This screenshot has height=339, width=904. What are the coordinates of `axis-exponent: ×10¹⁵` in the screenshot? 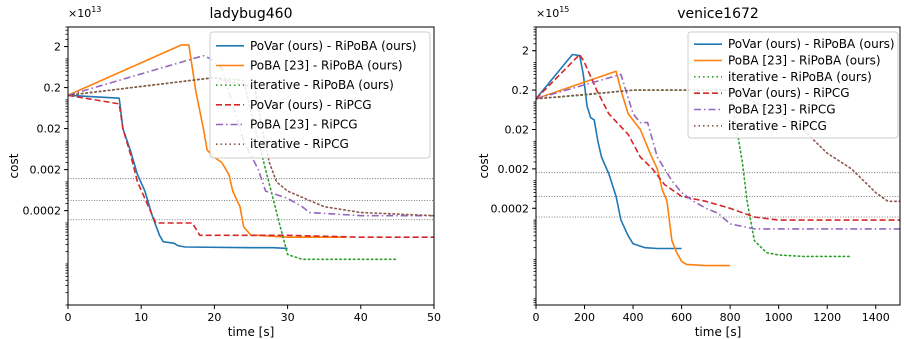 It's located at (552, 12).